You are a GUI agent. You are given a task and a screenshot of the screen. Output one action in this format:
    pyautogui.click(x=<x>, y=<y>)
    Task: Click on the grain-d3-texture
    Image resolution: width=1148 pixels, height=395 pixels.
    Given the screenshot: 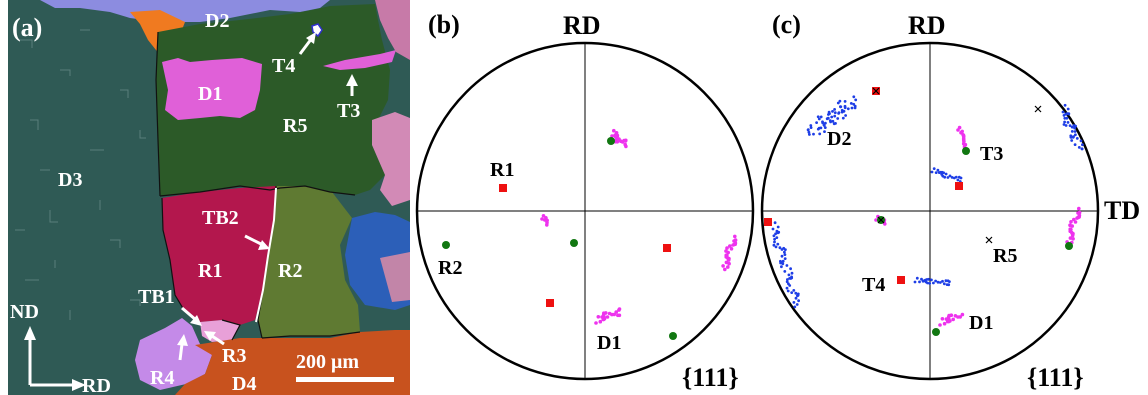 What is the action you would take?
    pyautogui.click(x=80, y=174)
    